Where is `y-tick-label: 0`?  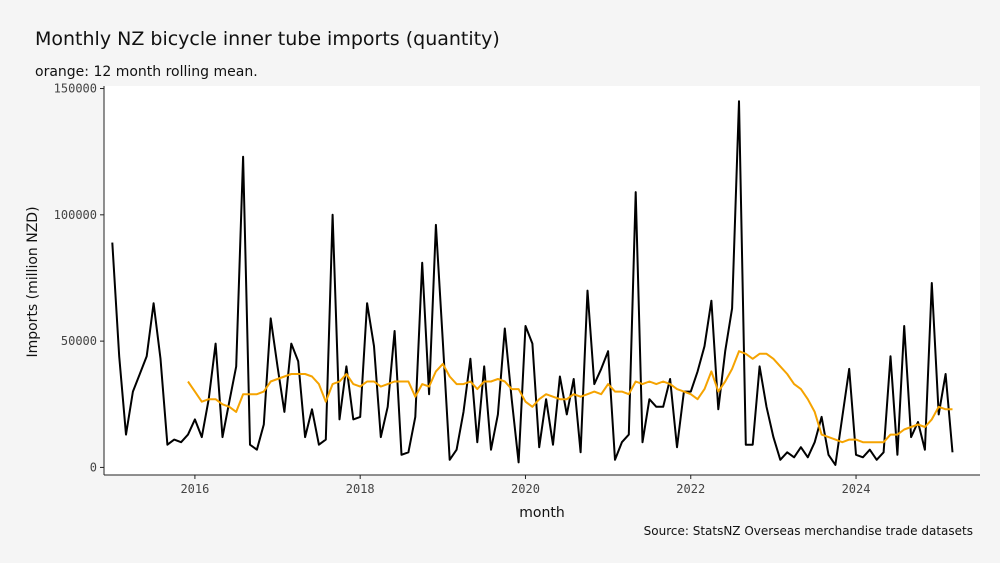
y-tick-label: 0 is located at coordinates (93, 467).